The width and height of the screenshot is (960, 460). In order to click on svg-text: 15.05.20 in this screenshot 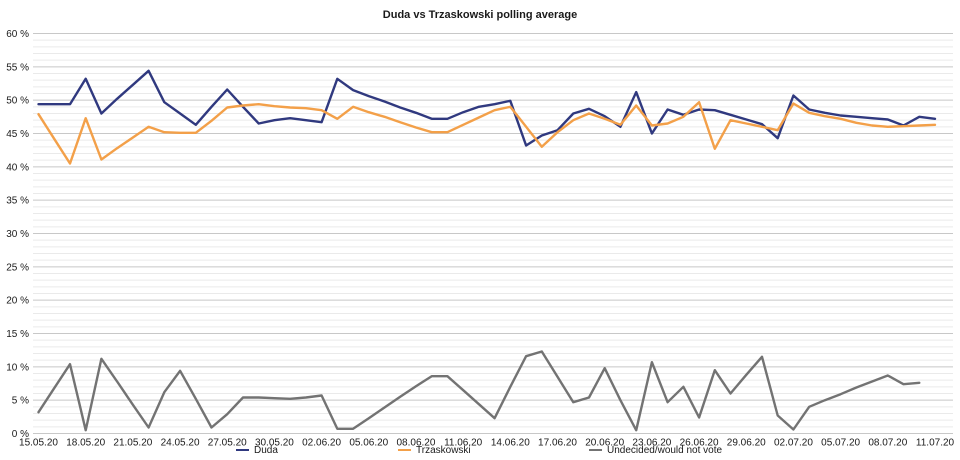, I will do `click(38, 443)`.